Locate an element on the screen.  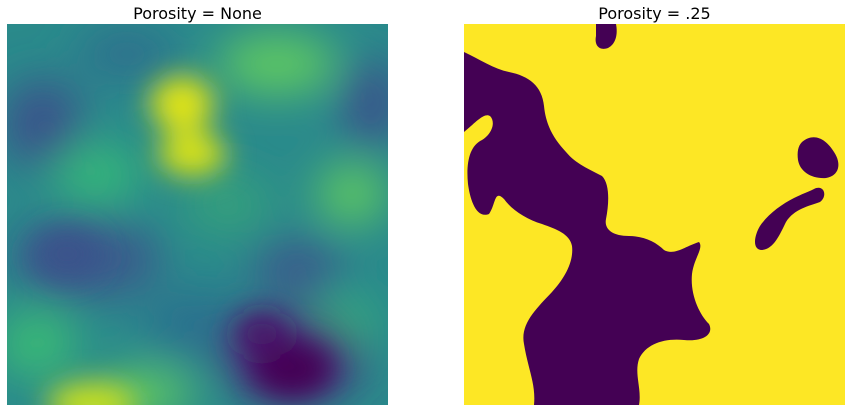
pore-region-top is located at coordinates (606, 36).